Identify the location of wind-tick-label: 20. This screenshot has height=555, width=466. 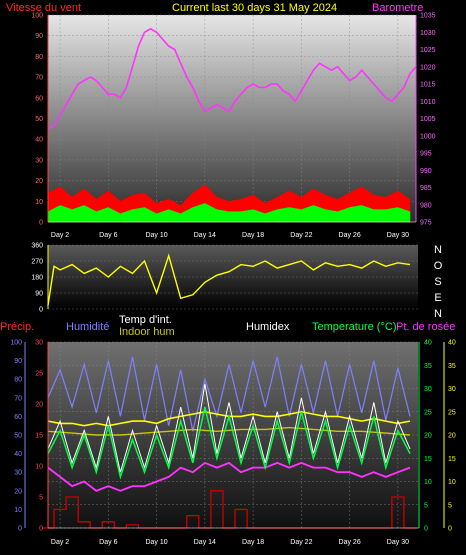
(39, 181).